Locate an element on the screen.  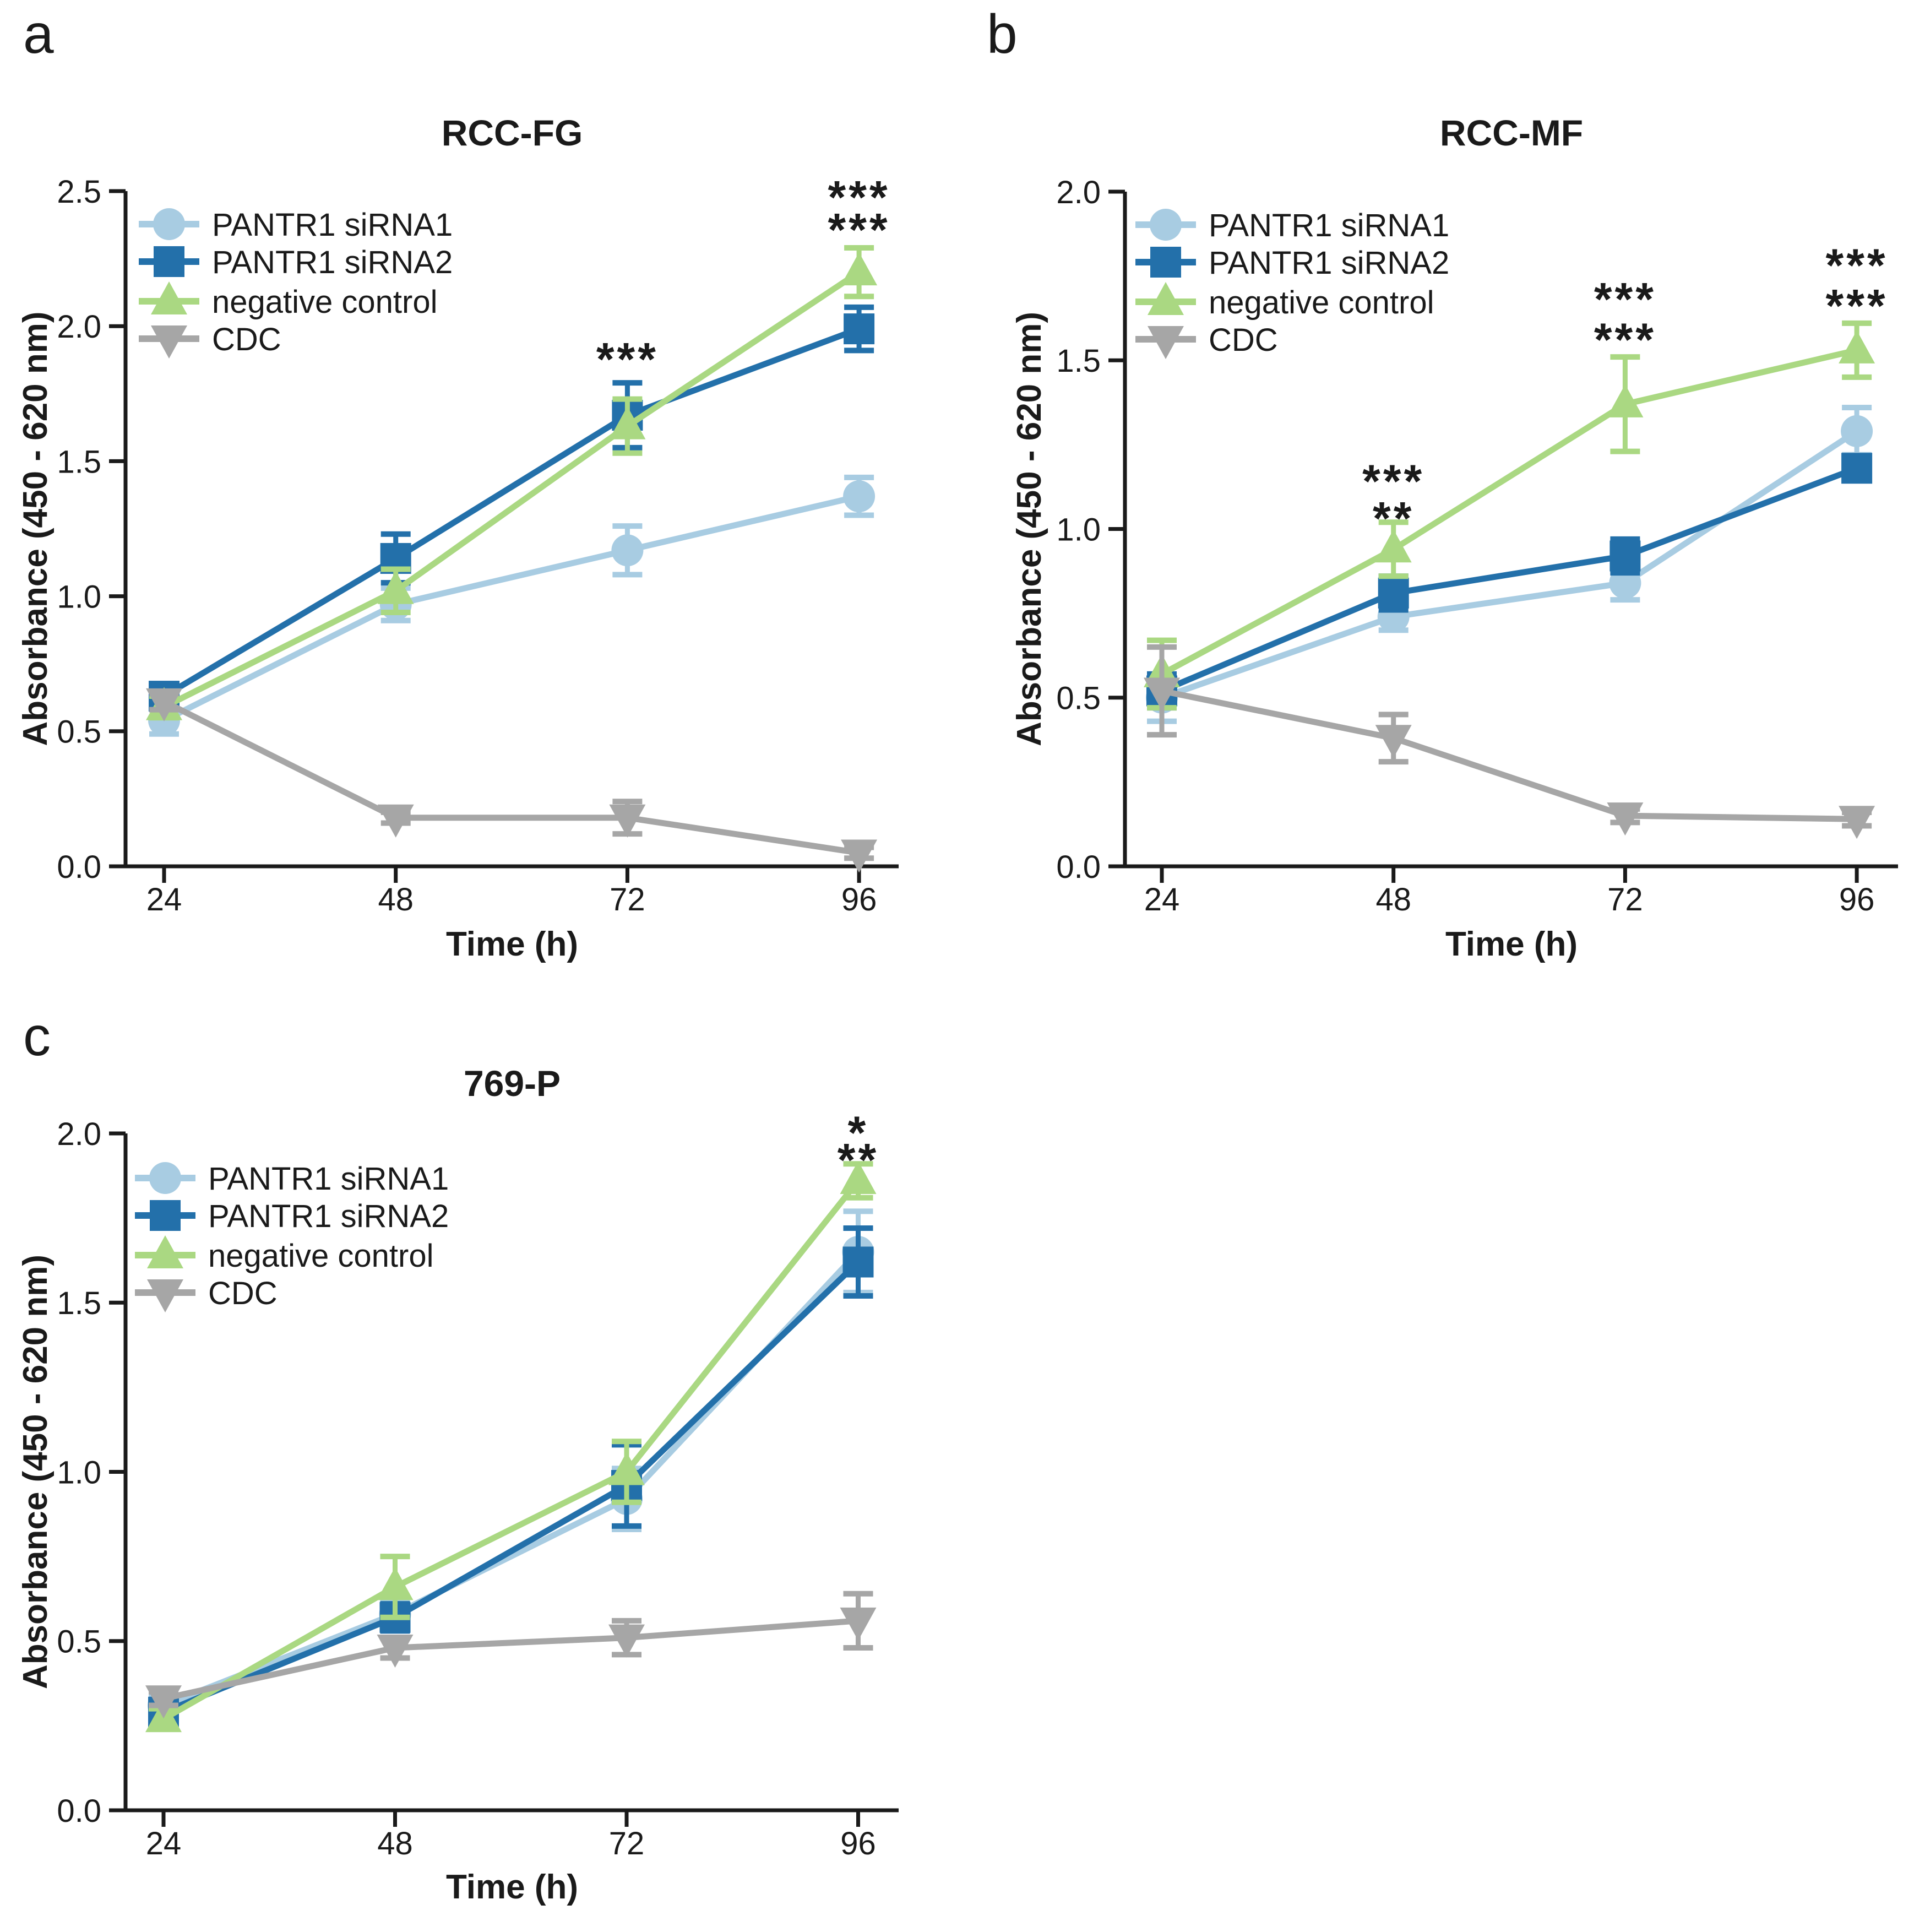
y-axis-label: Absorbance (450 - 620 nm) is located at coordinates (36, 1472).